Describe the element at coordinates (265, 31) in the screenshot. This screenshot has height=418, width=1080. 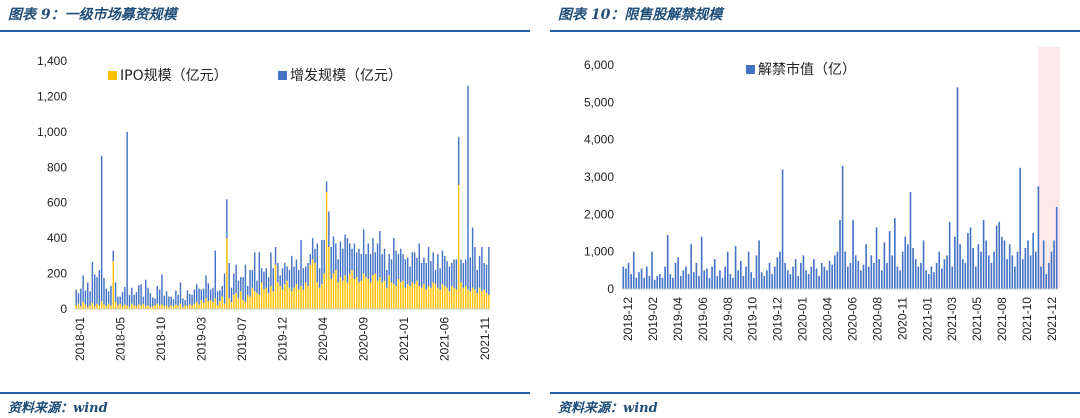
I see `title-divider` at that location.